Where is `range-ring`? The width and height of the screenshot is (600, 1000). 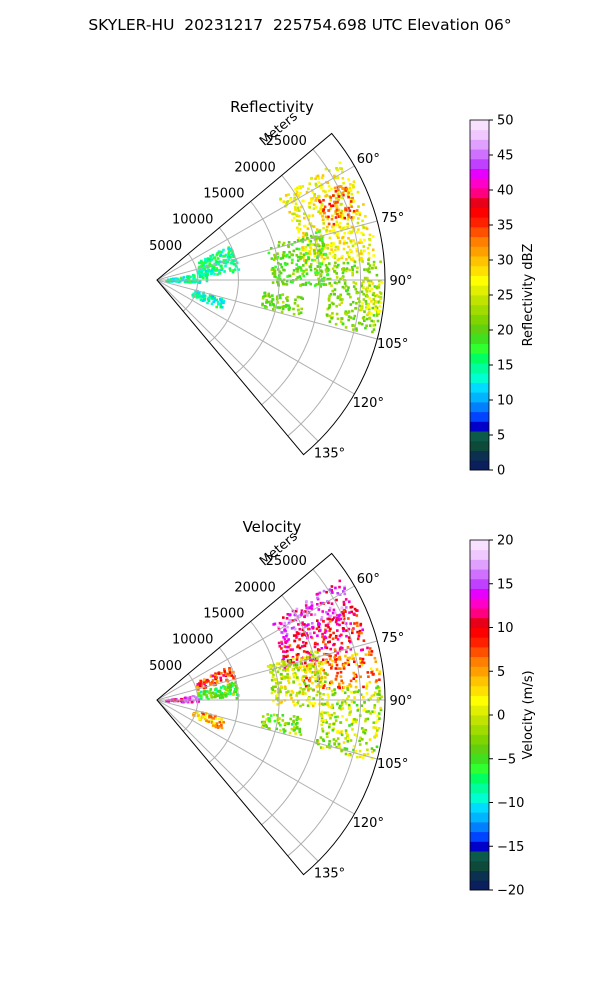
range-ring is located at coordinates (291, 710).